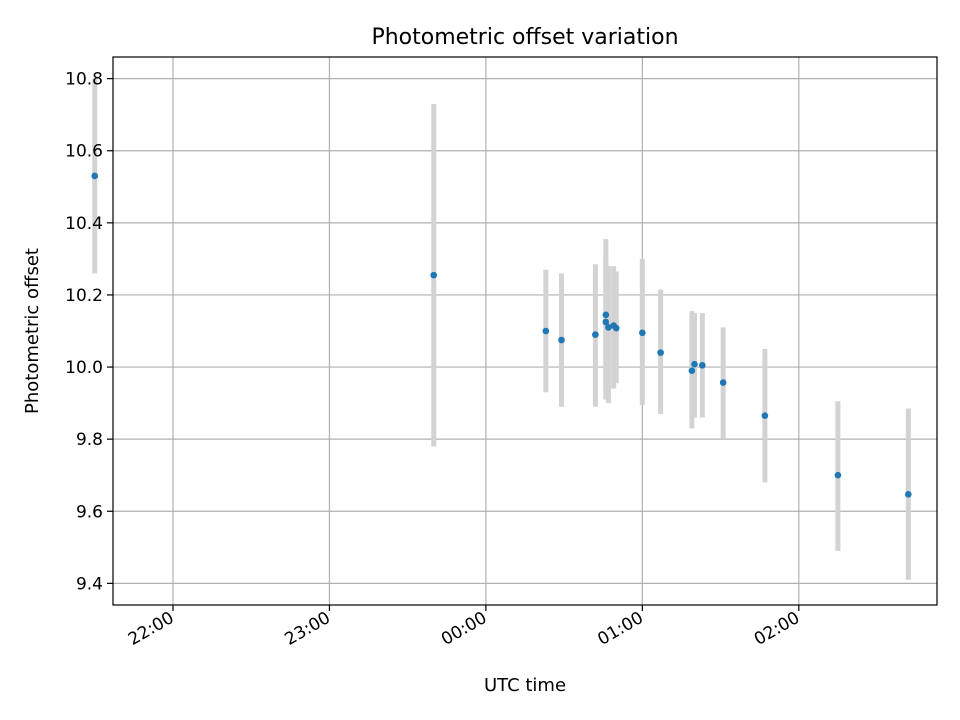 The width and height of the screenshot is (960, 720). I want to click on y-tick-label: 9.8, so click(89, 440).